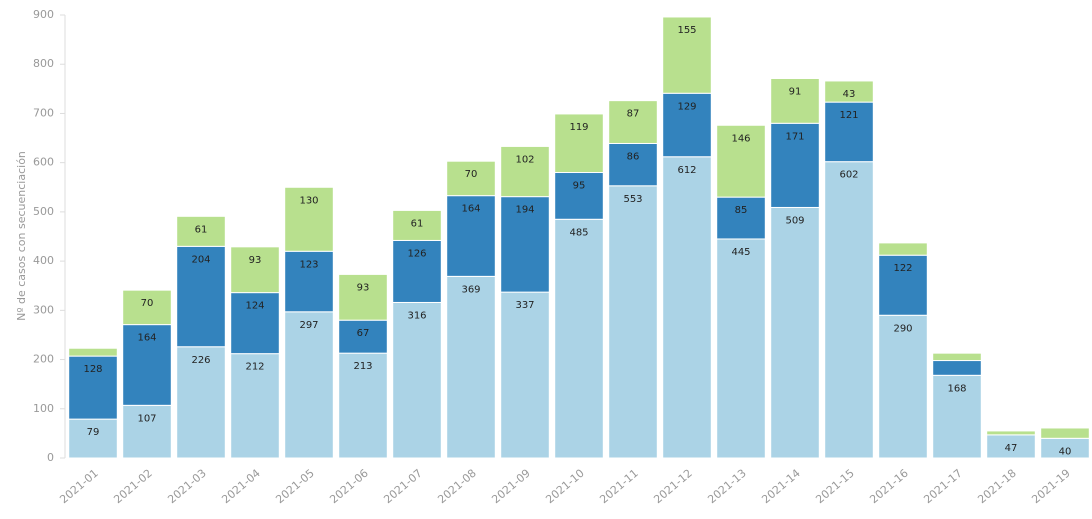 This screenshot has height=519, width=1092. I want to click on value-label: 212, so click(254, 367).